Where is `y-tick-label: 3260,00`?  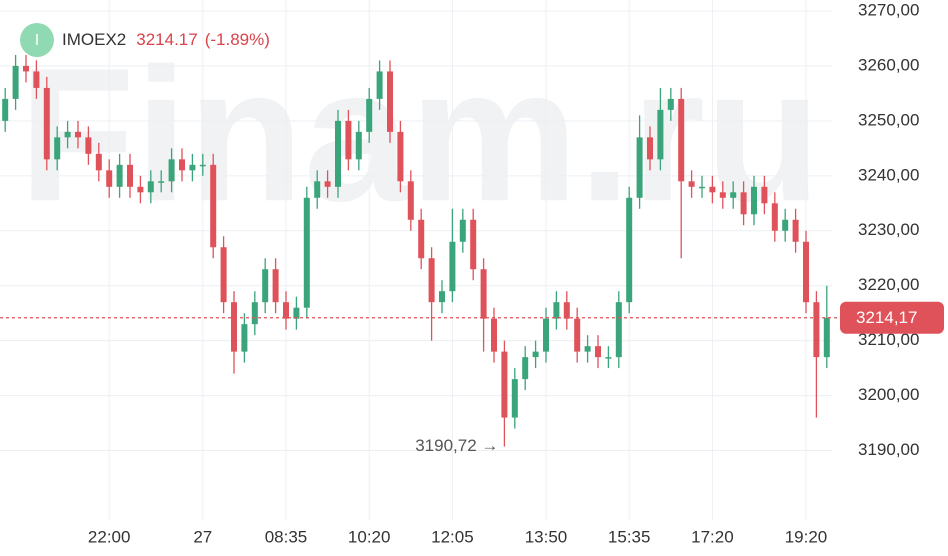
y-tick-label: 3260,00 is located at coordinates (888, 64).